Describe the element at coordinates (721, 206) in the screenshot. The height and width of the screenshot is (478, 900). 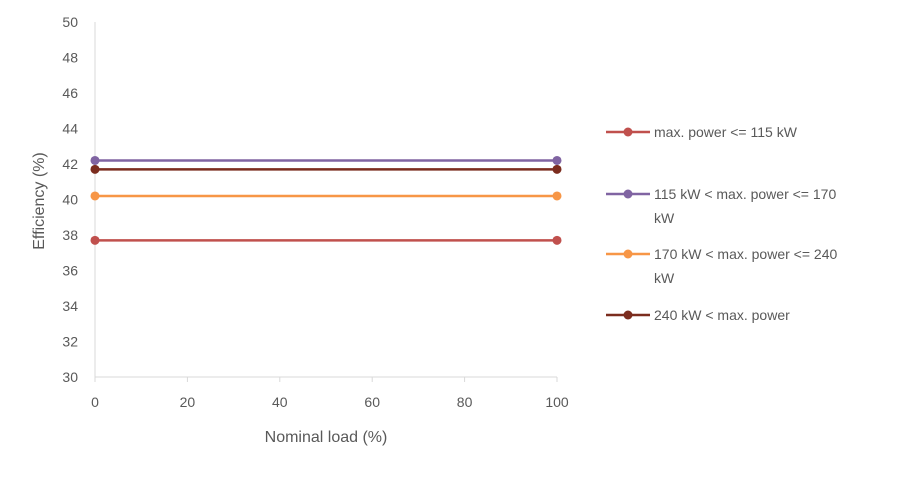
I see `legend-entry: 115 kW < max. power <= 170 kW` at that location.